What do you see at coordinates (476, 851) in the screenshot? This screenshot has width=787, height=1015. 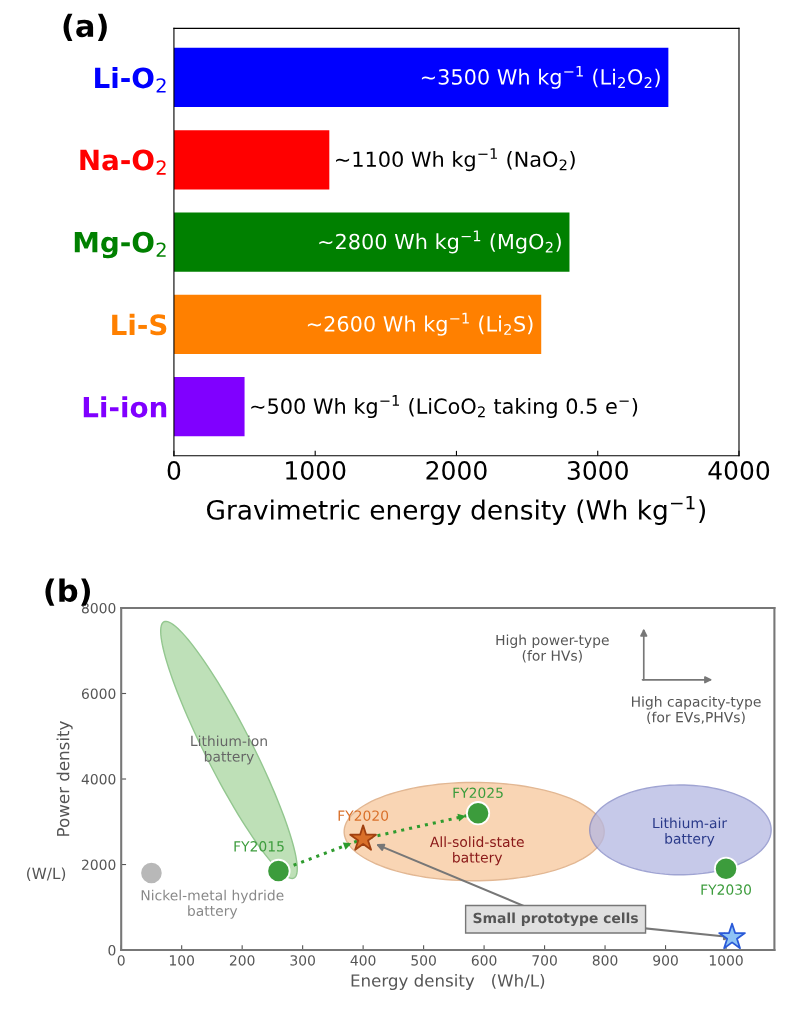 I see `annotation: All-solid-state battery` at bounding box center [476, 851].